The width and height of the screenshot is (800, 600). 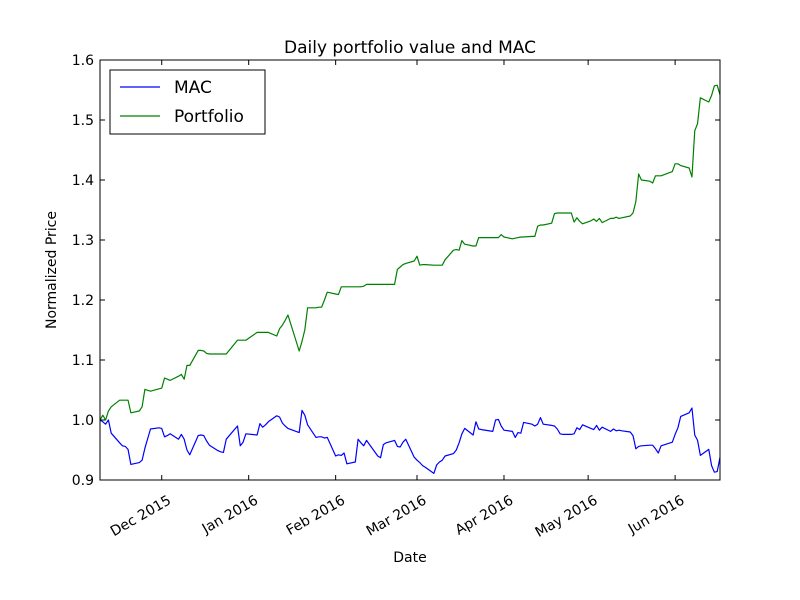 I want to click on legend: MAC Portfolio, so click(x=187, y=102).